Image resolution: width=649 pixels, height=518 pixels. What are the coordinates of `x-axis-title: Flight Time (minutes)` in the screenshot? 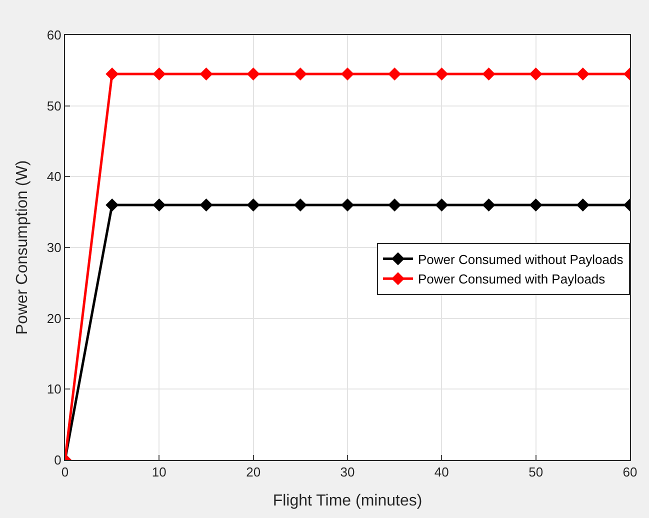 It's located at (347, 501).